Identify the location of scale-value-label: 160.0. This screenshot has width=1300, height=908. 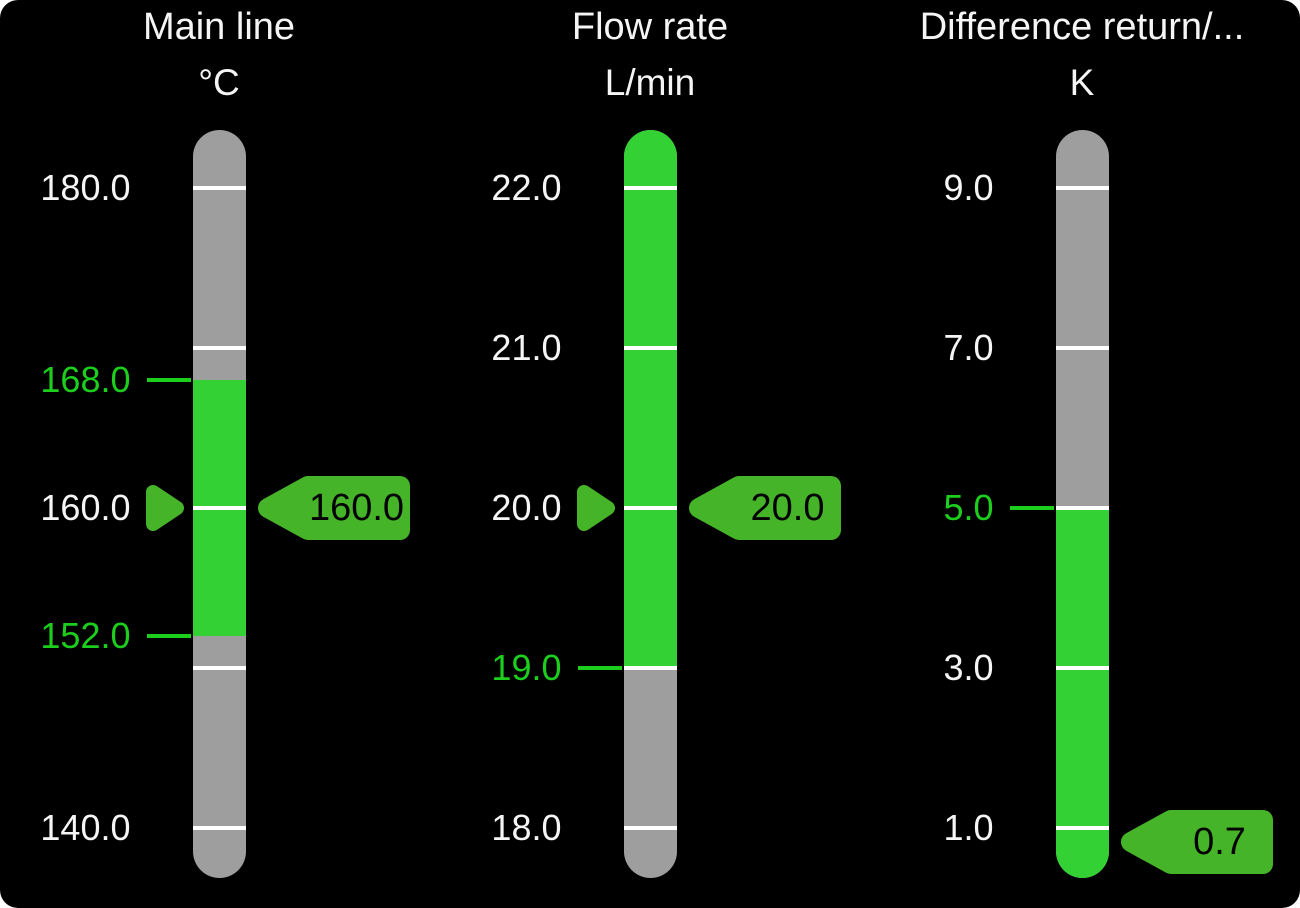
(85, 507).